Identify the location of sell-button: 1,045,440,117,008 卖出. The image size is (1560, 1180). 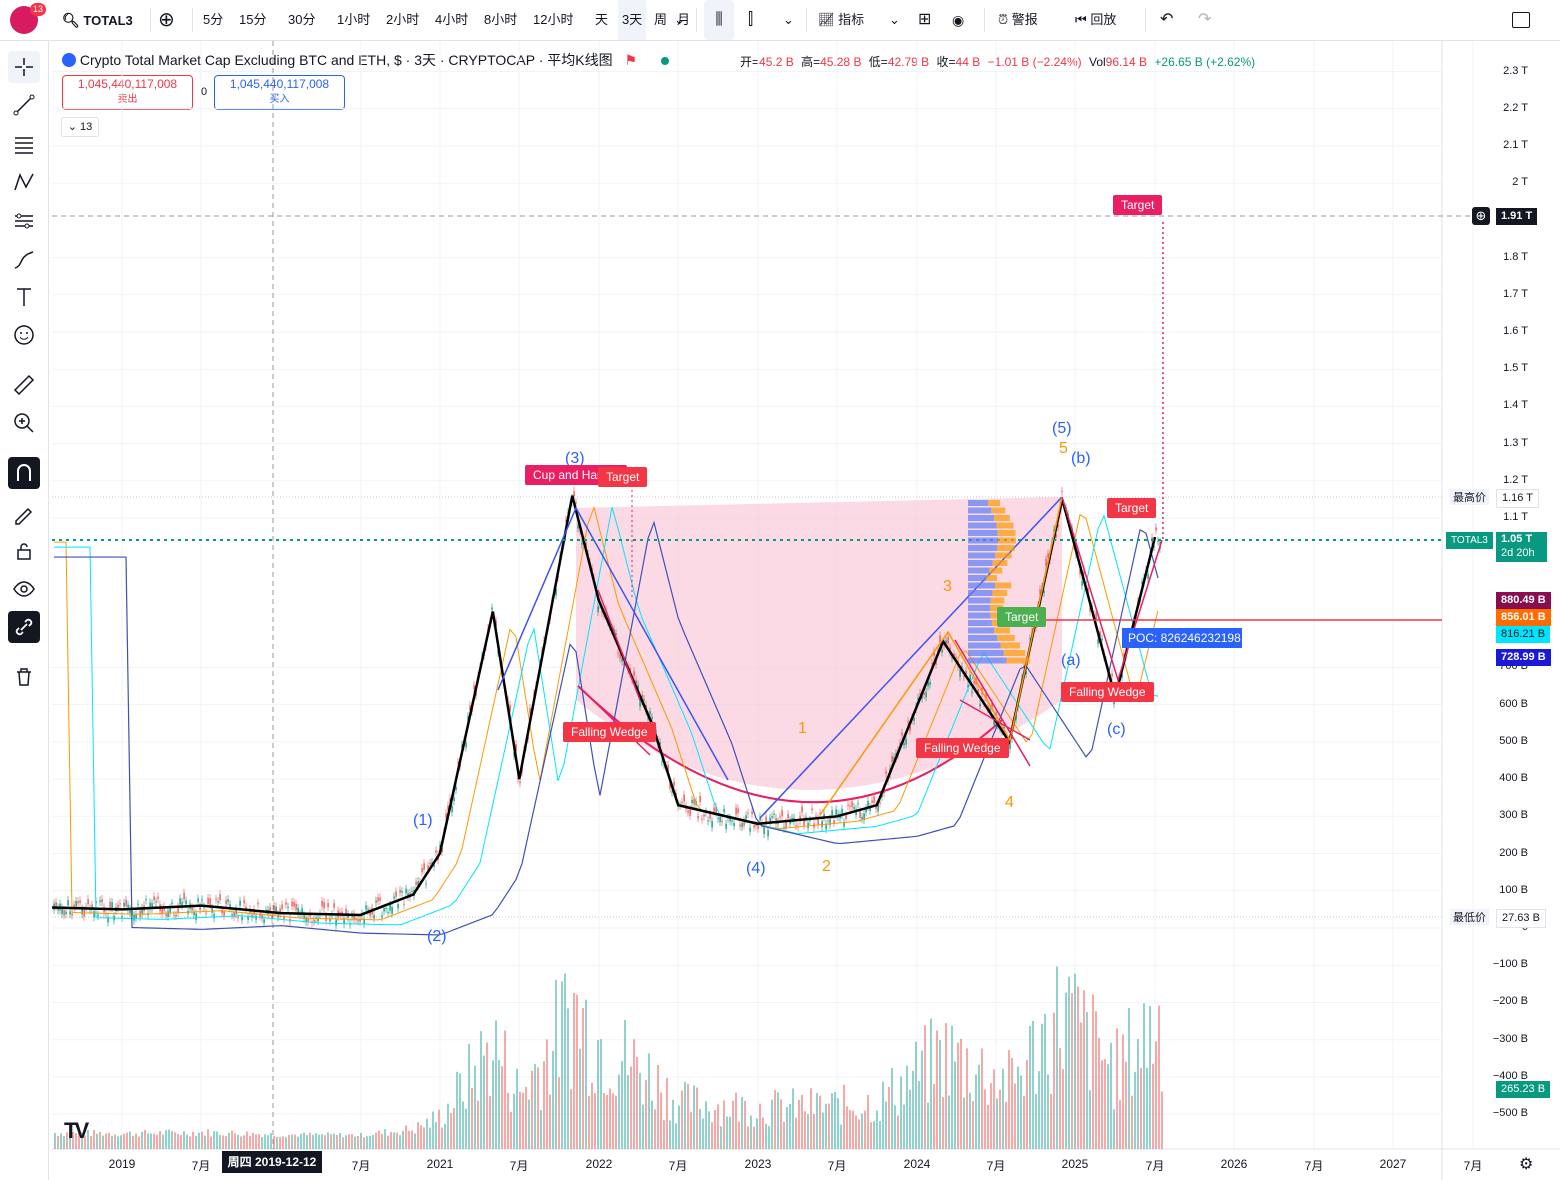
(127, 92).